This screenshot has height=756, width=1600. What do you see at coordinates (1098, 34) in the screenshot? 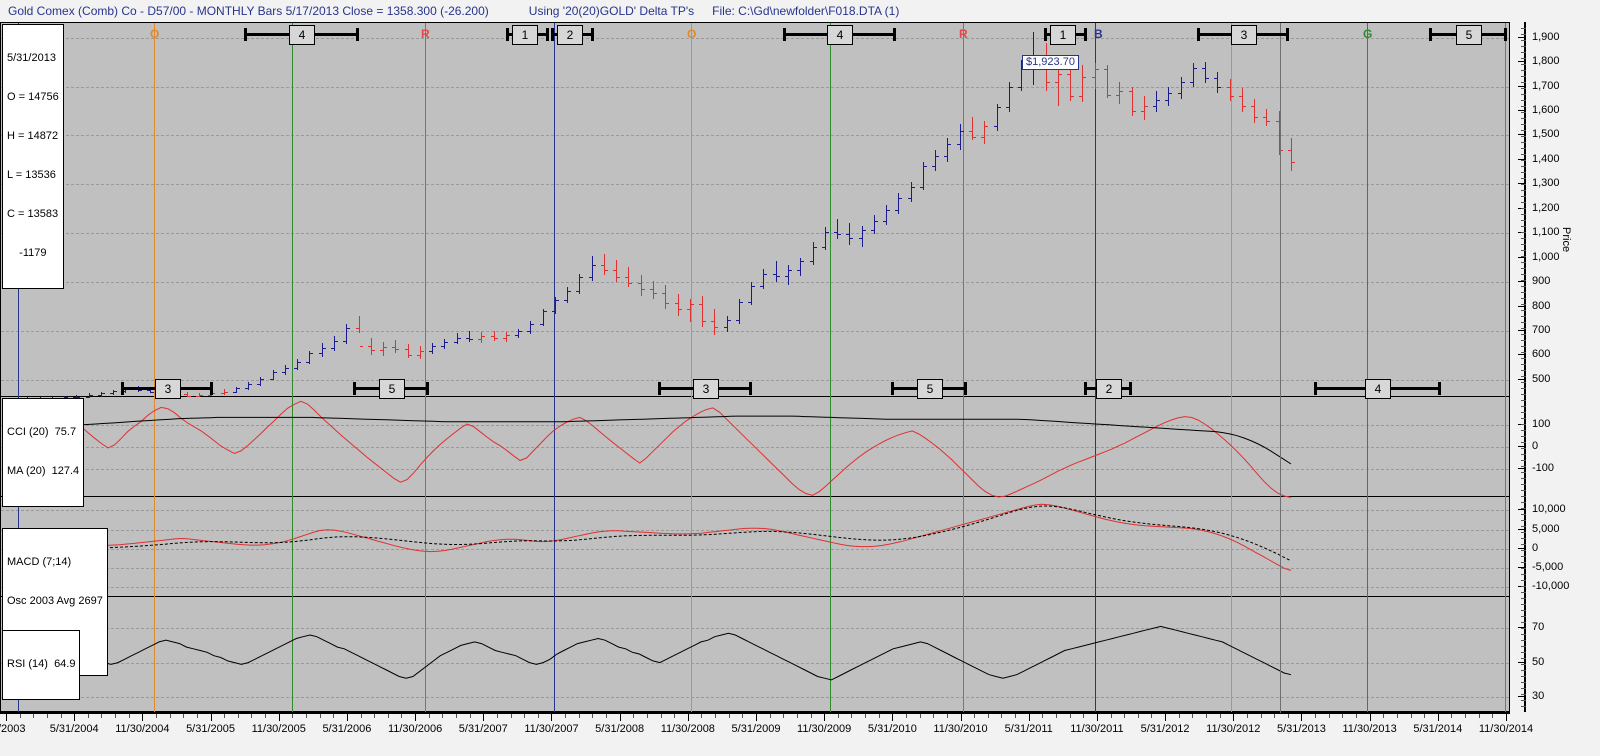
I see `marker-letter-b: B` at bounding box center [1098, 34].